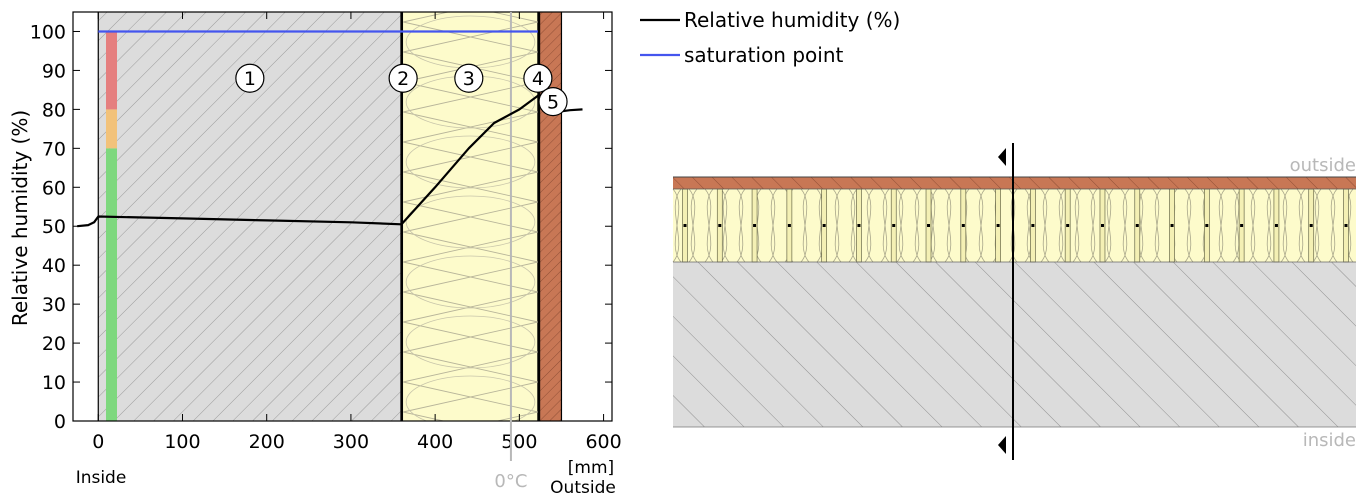  Describe the element at coordinates (54, 188) in the screenshot. I see `y-tick-label: 60` at that location.